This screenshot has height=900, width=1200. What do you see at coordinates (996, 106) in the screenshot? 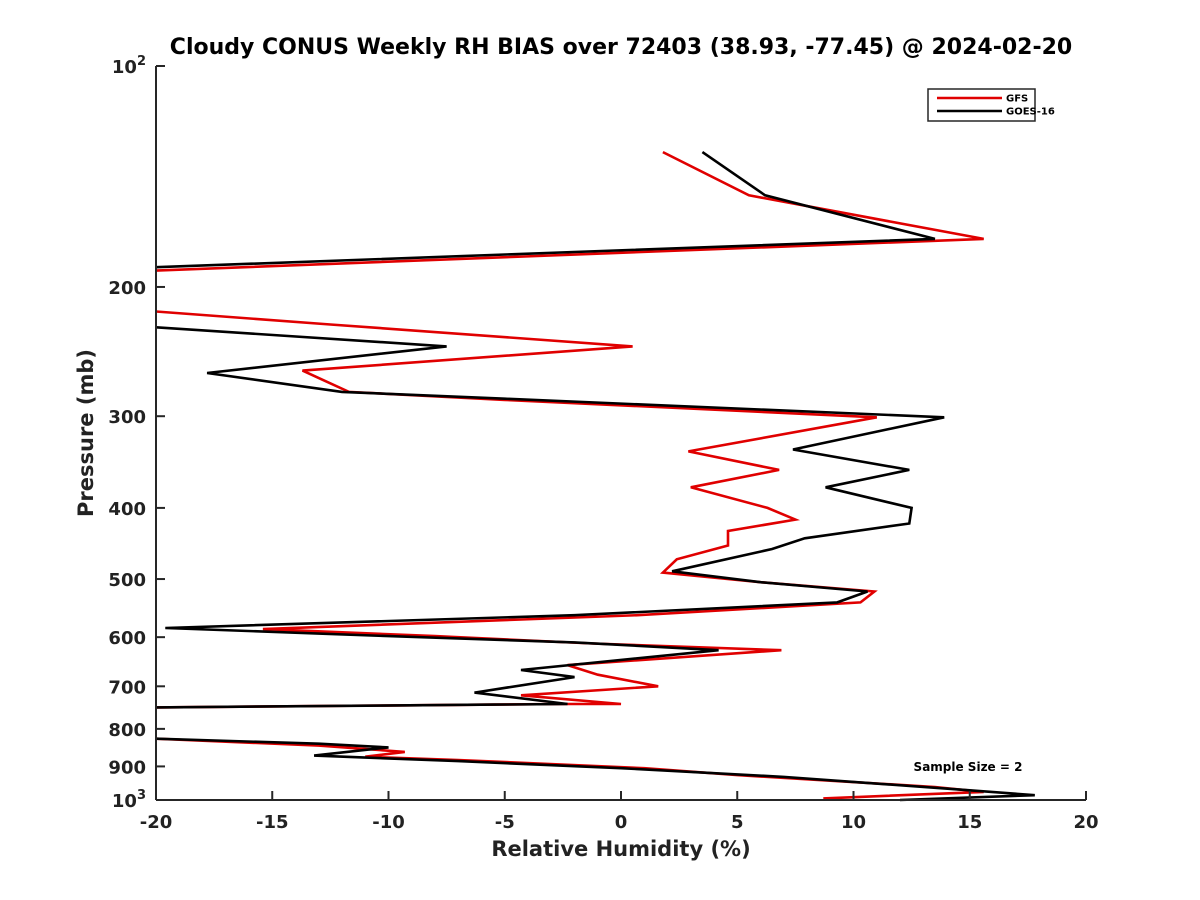
I see `legend-items: GFS GOES-16` at bounding box center [996, 106].